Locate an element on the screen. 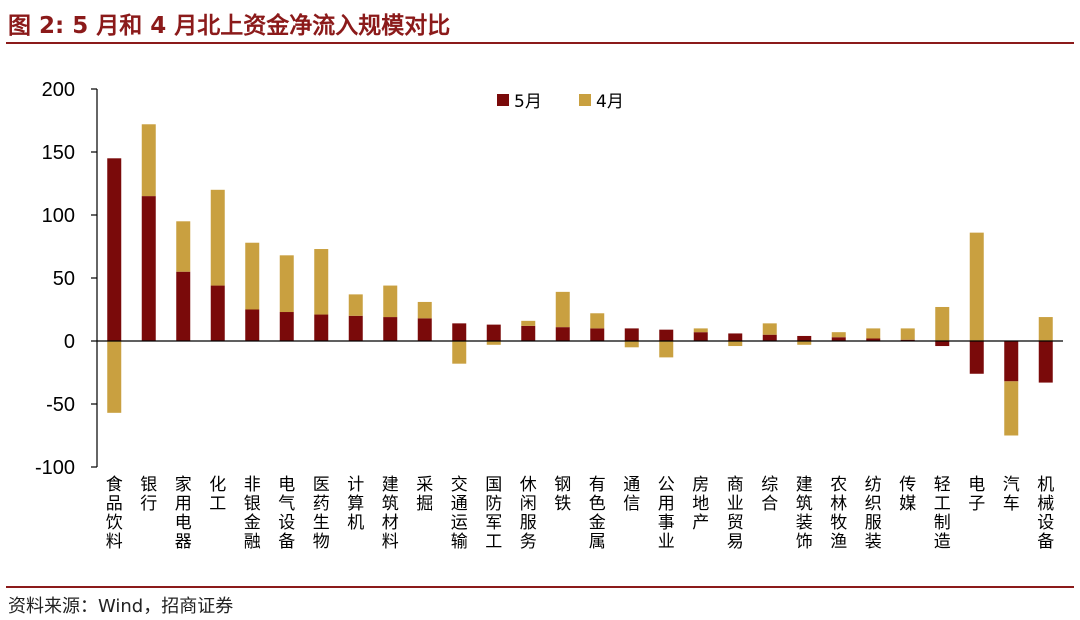  title-divider is located at coordinates (540, 43).